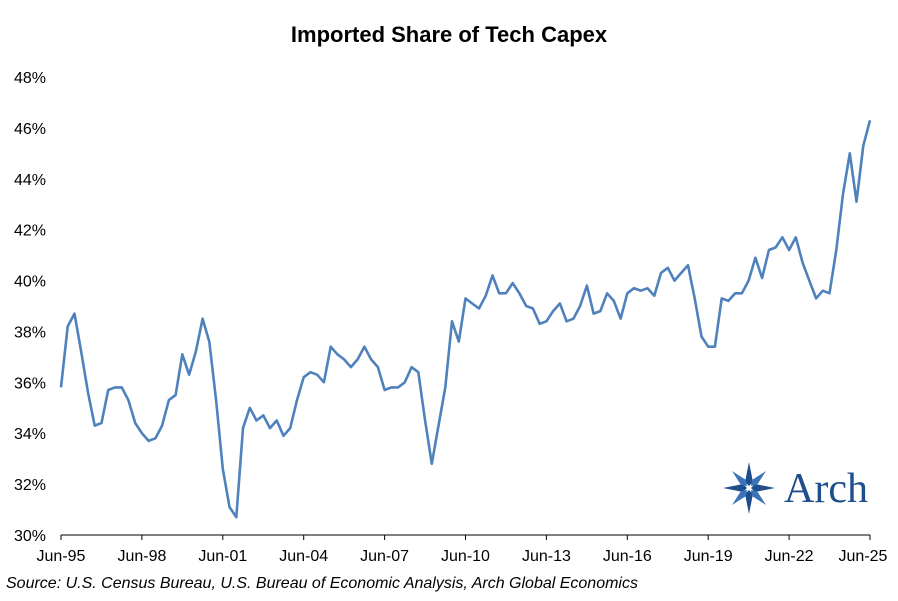  Describe the element at coordinates (30, 434) in the screenshot. I see `y-tick-label: 34%` at that location.